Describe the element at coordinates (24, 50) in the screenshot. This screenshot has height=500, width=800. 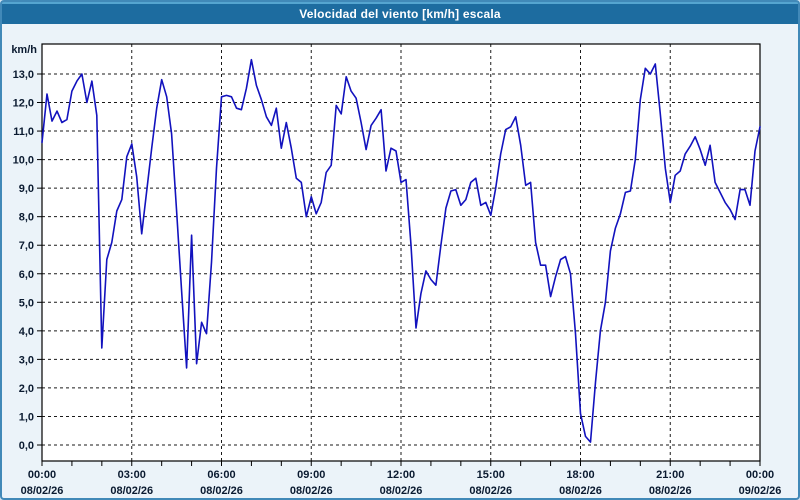
I see `y-axis-unit-label: km/h` at that location.